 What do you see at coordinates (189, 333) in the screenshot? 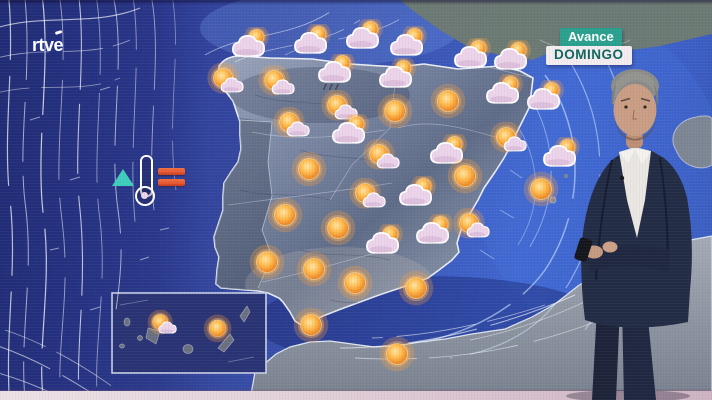
I see `canary-inset` at bounding box center [189, 333].